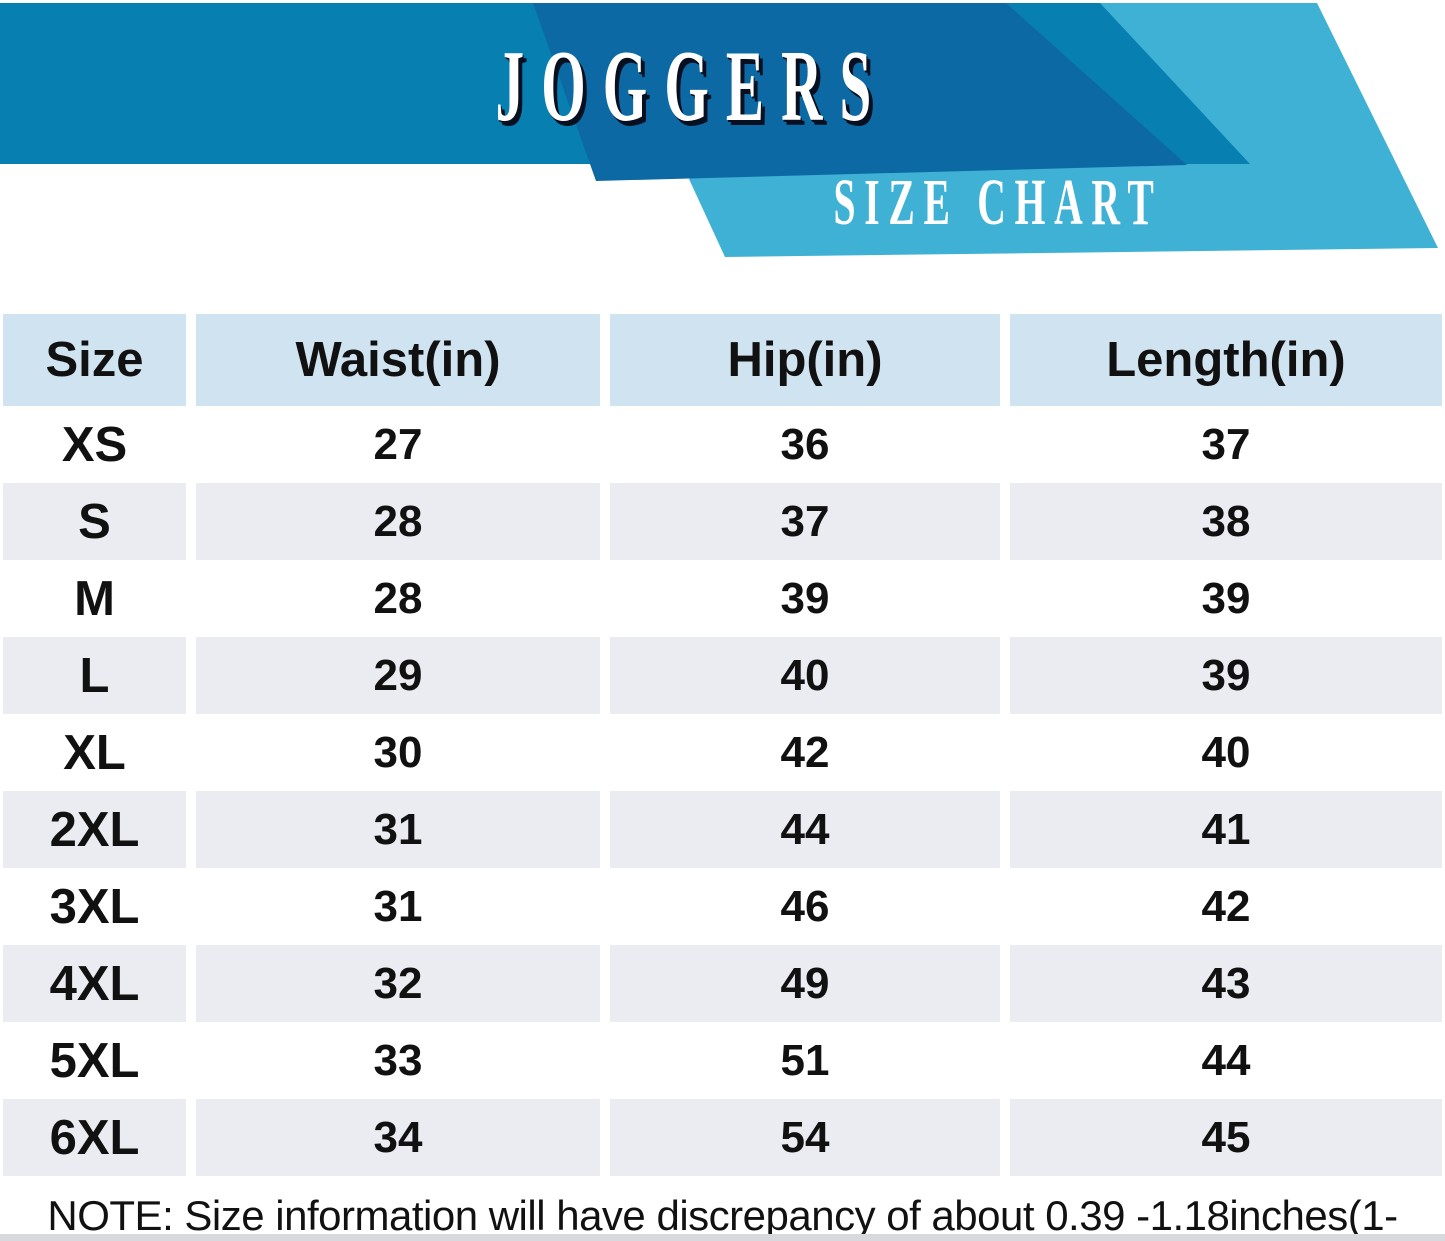 This screenshot has height=1241, width=1445. I want to click on size-label-cell: 2XL, so click(94, 829).